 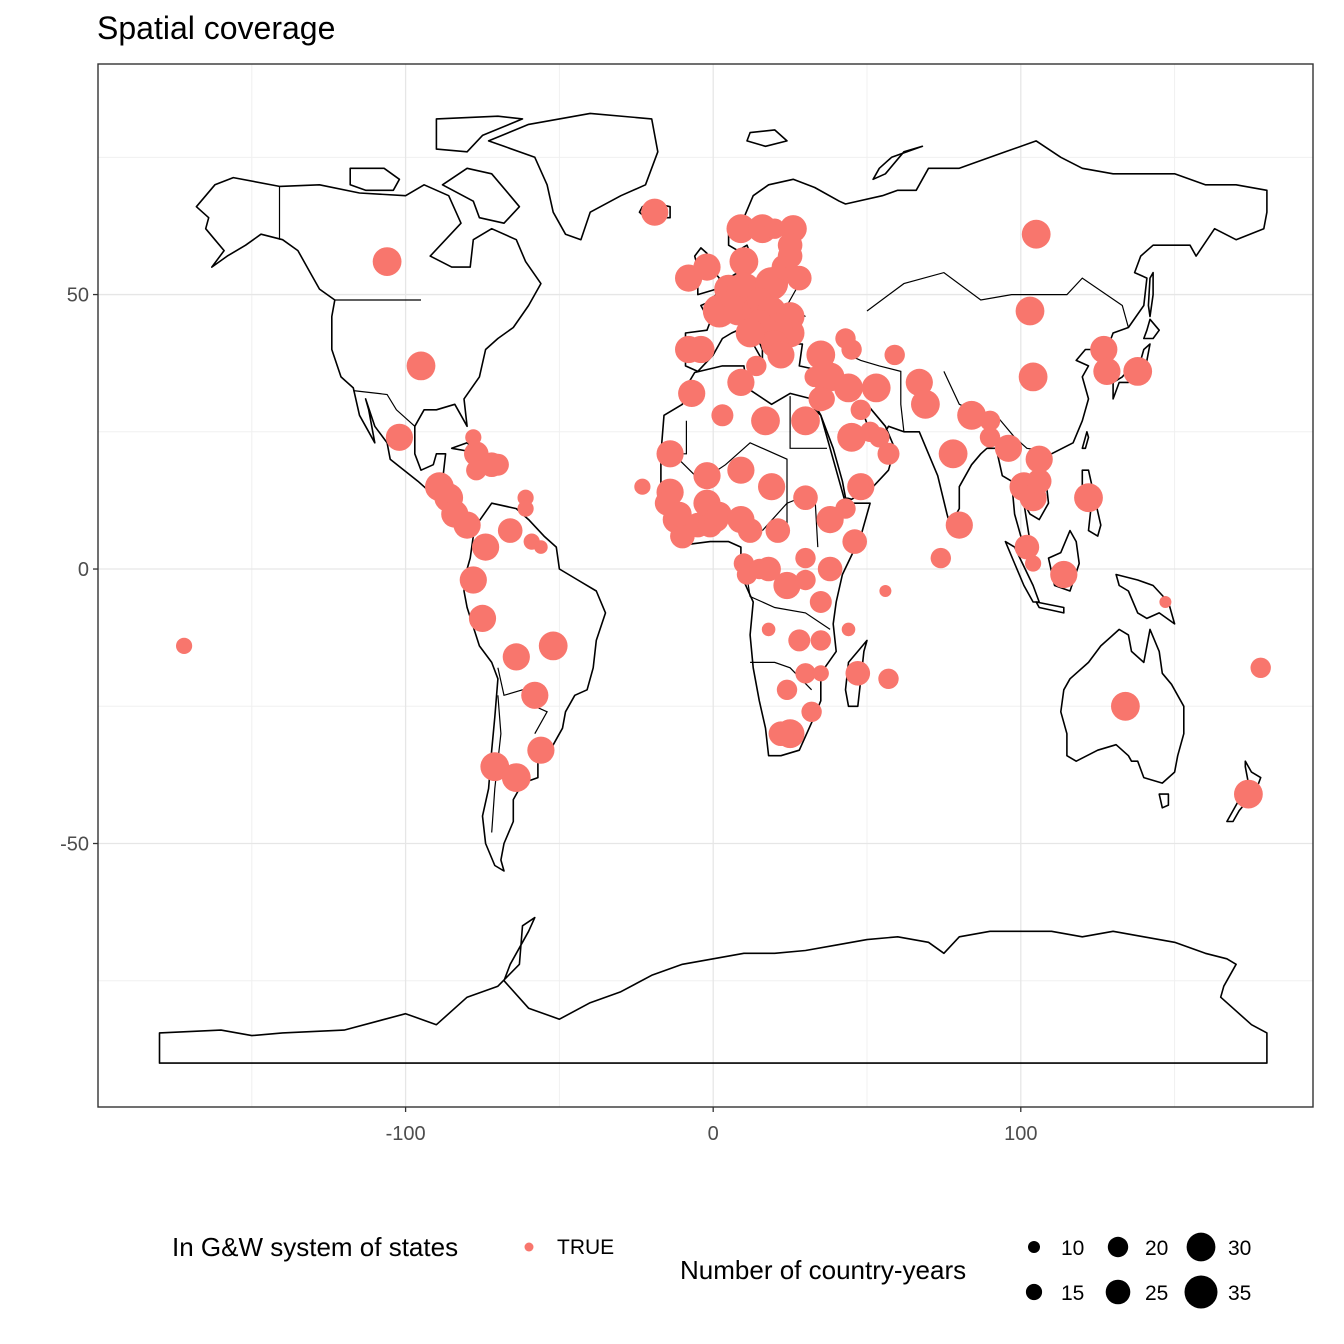 I want to click on landmass-hokkaido, so click(x=1151, y=329).